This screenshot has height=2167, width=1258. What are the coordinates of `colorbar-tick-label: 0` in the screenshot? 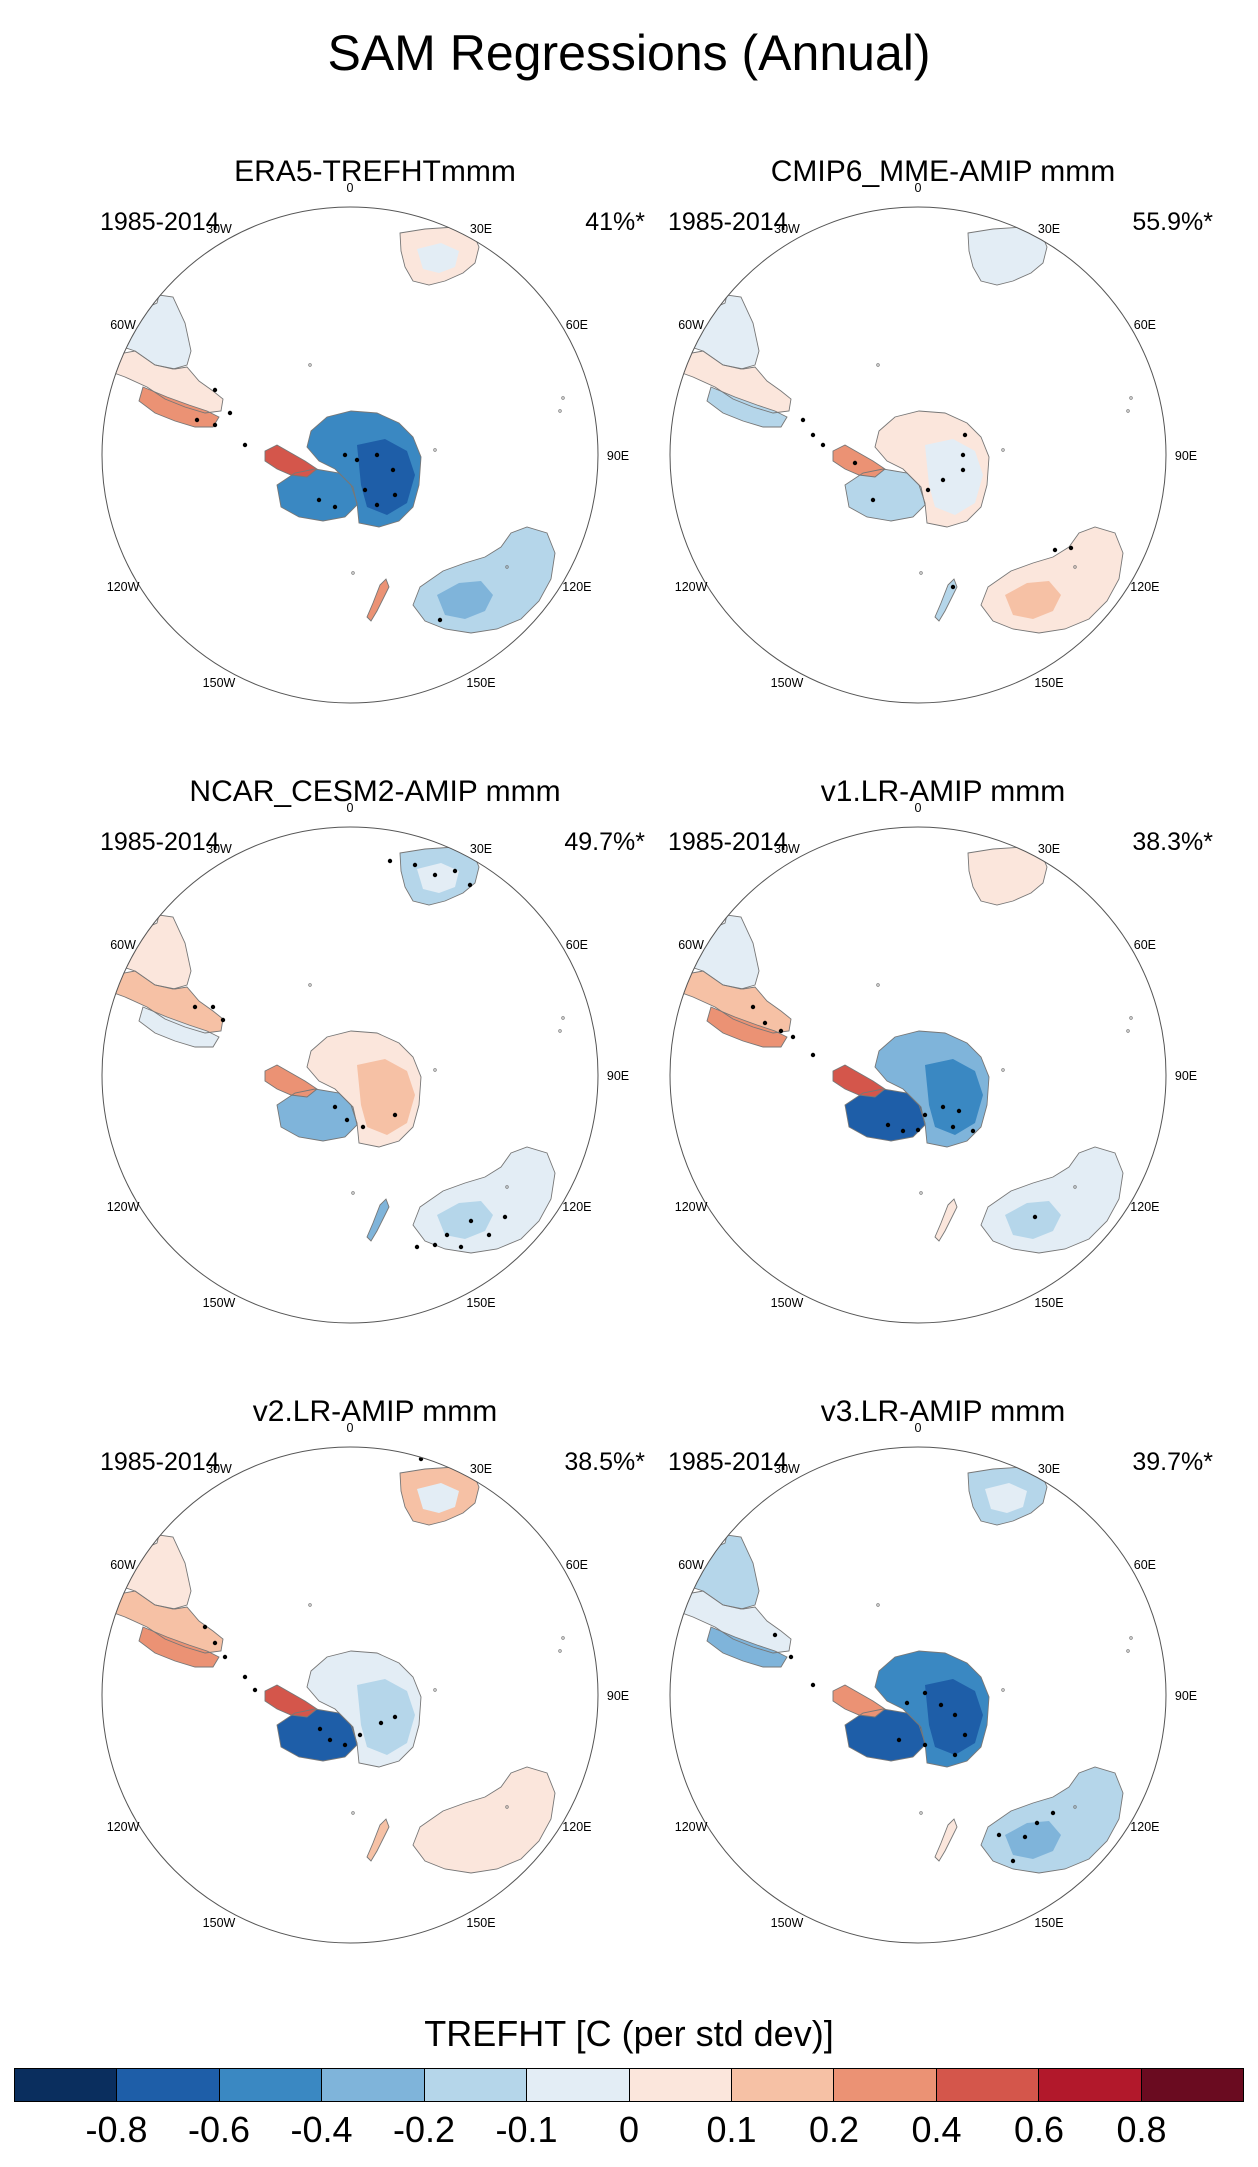 It's located at (629, 2129).